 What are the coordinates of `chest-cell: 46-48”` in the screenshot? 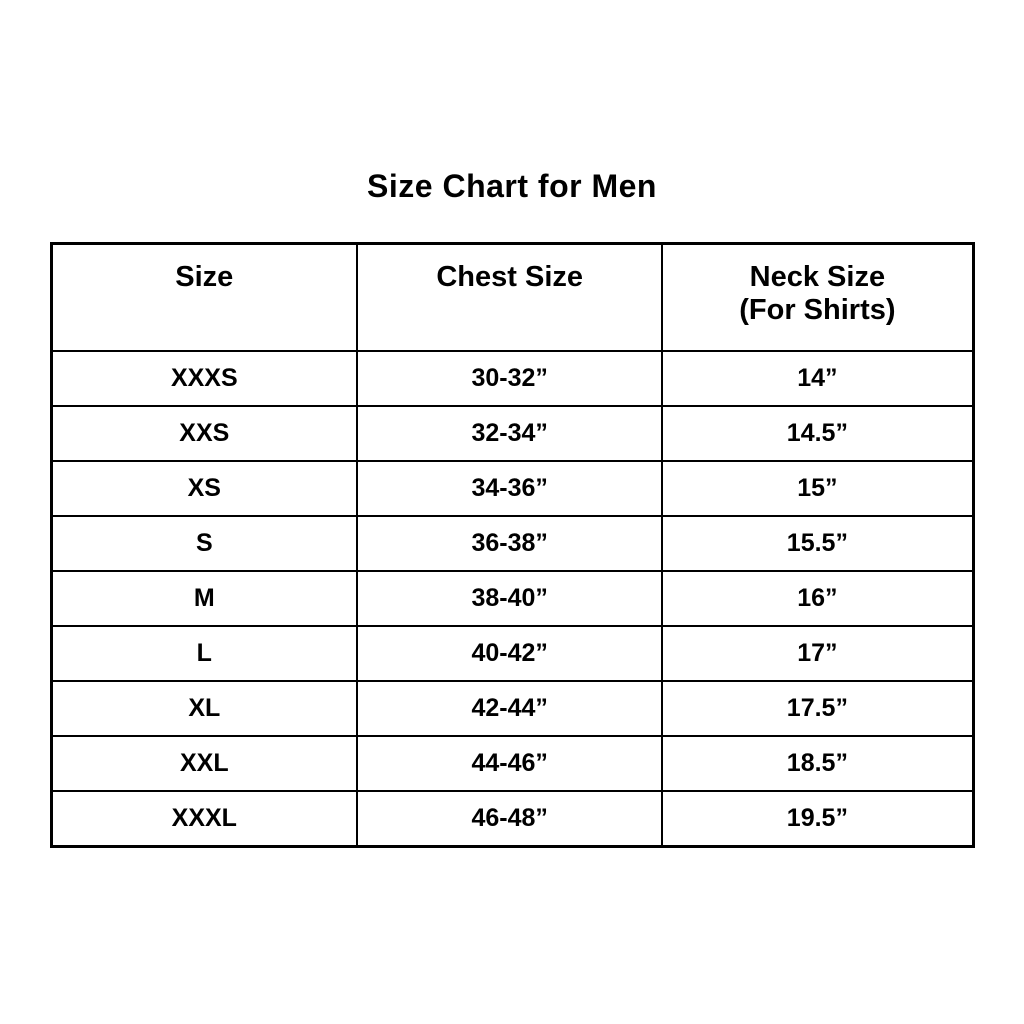 It's located at (510, 819).